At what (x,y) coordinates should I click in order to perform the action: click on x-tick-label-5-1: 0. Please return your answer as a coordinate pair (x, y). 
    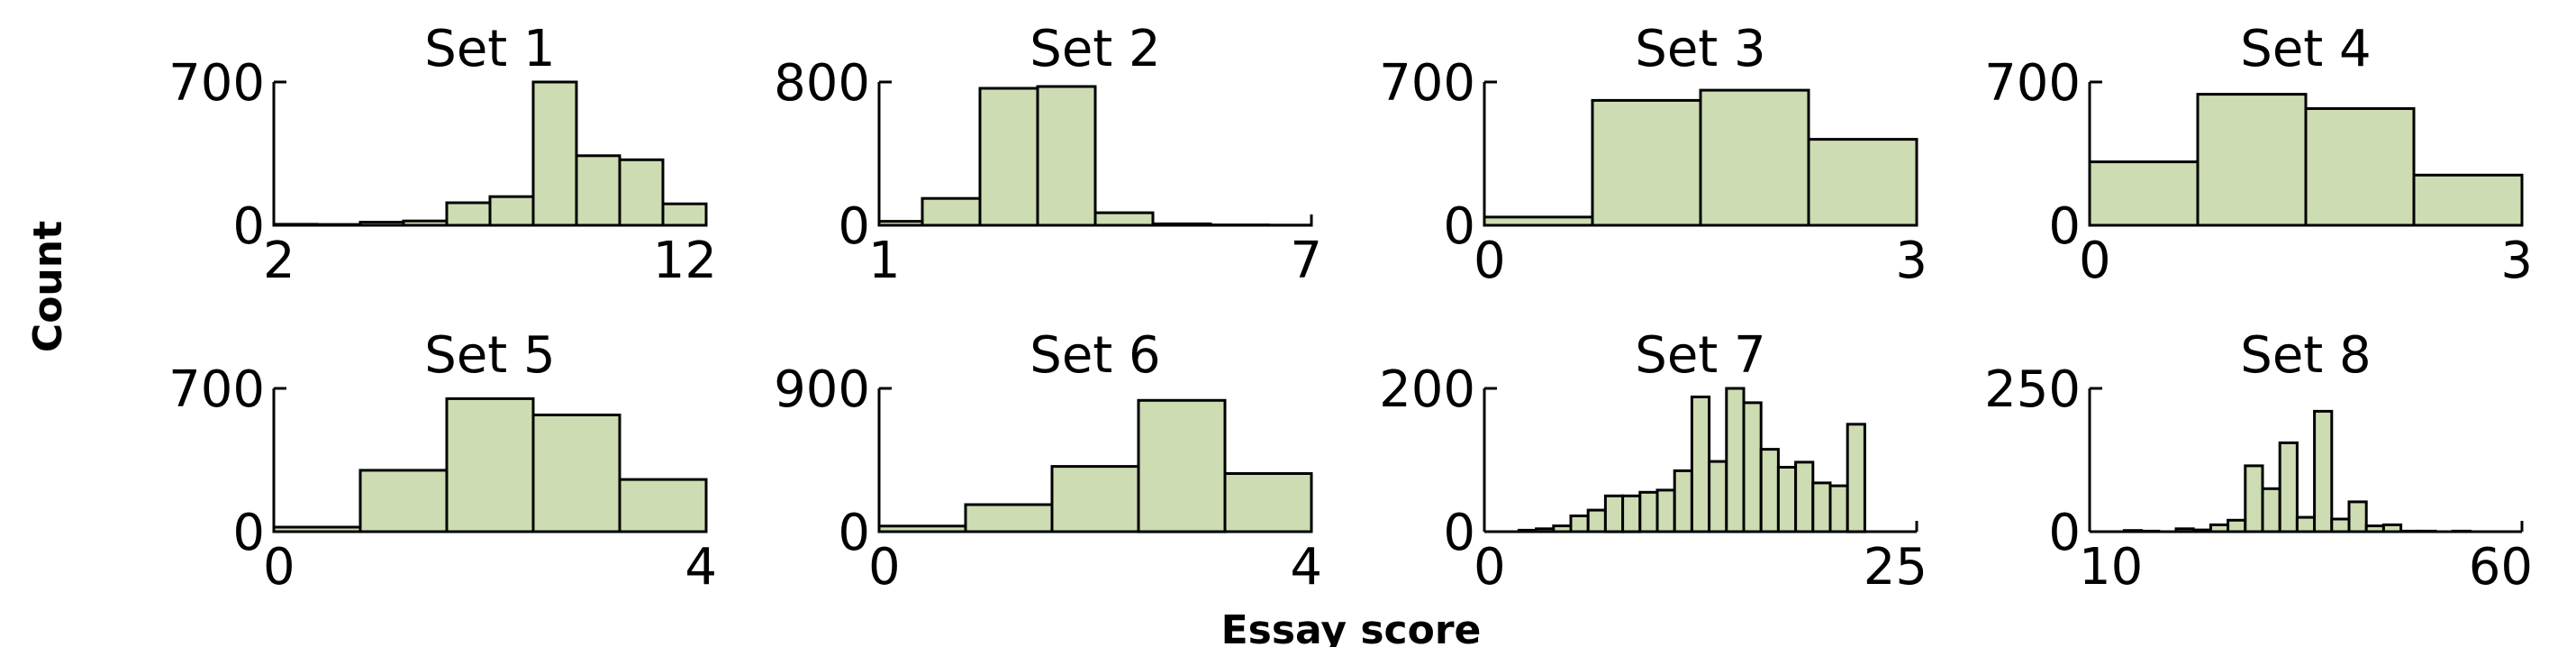
    Looking at the image, I should click on (279, 568).